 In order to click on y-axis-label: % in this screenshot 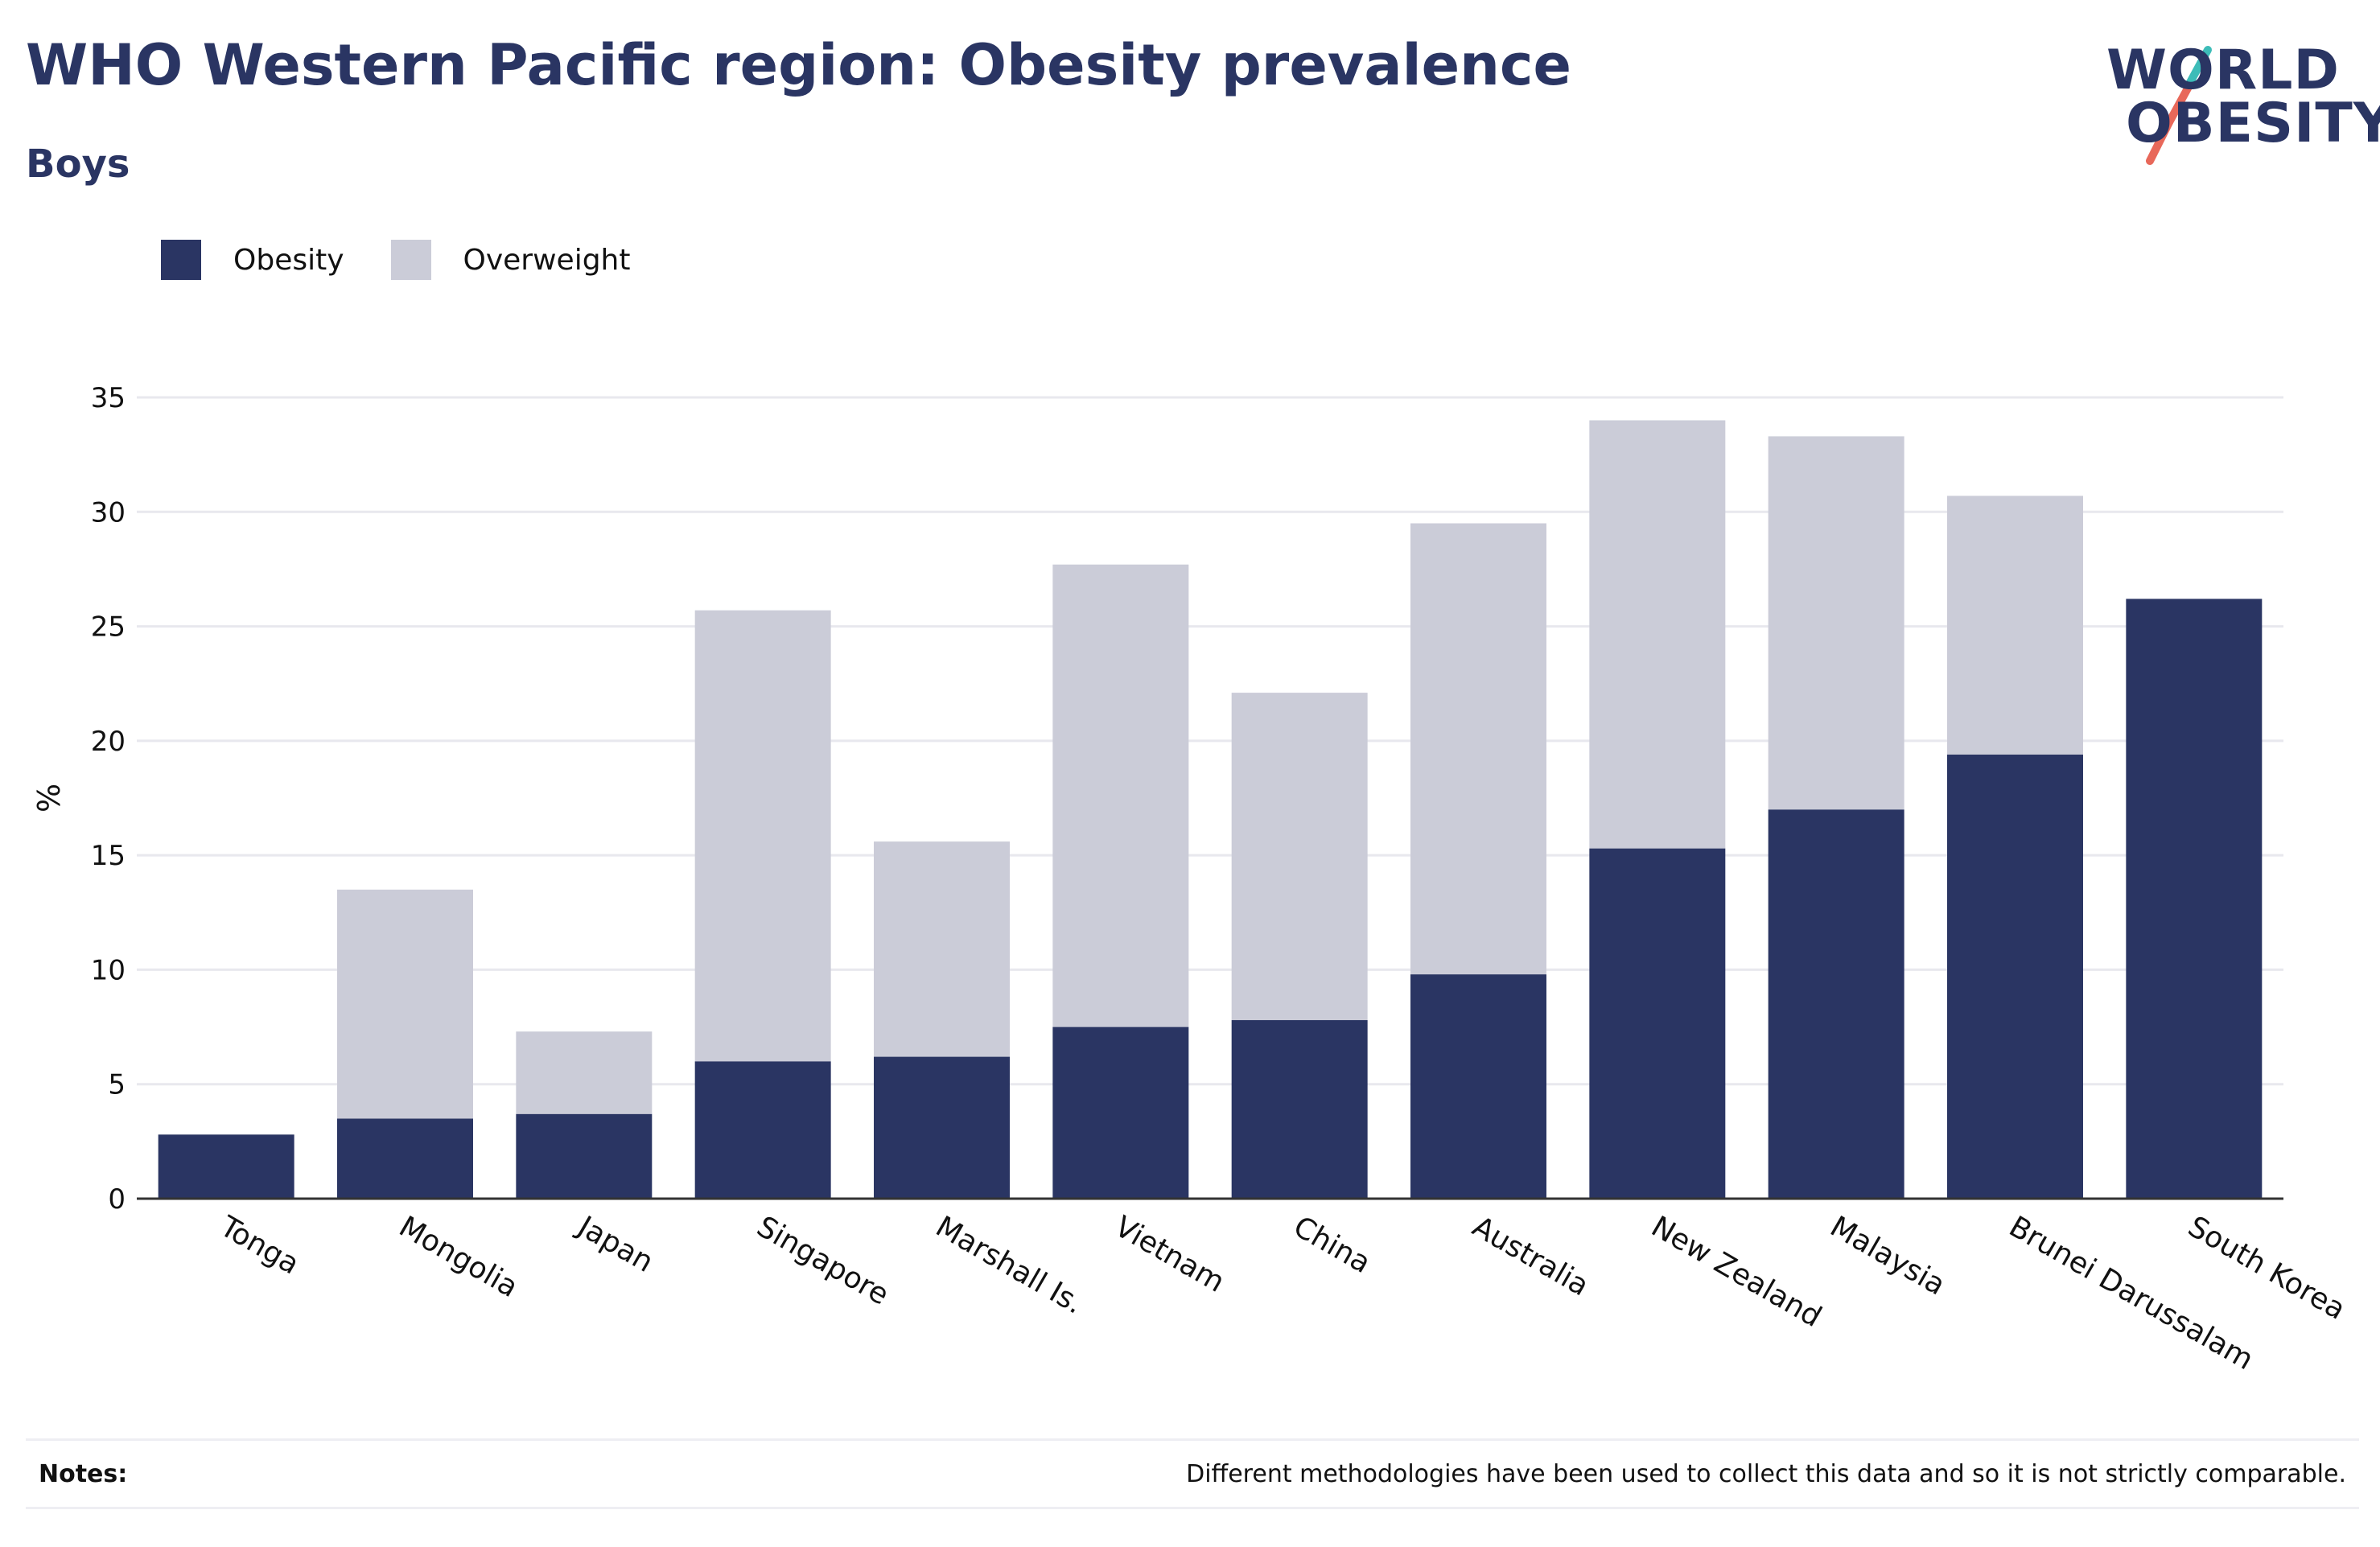, I will do `click(49, 798)`.